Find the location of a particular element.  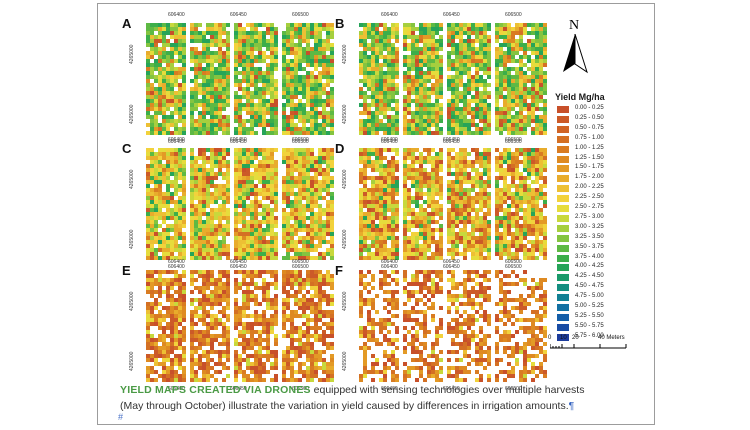

yield-raster is located at coordinates (453, 79).